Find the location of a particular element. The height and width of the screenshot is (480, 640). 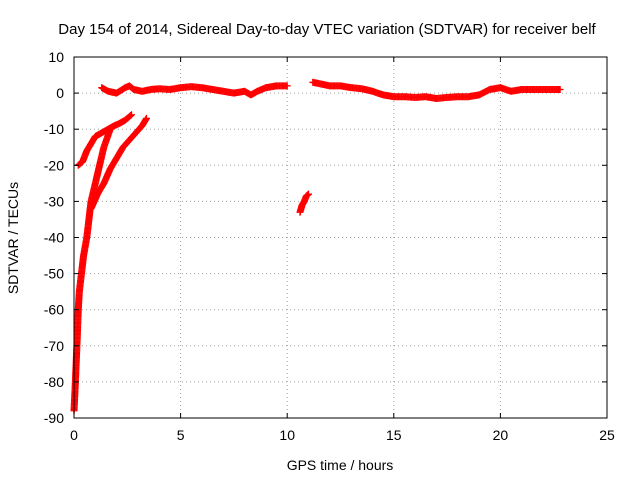

y-axis-label: SDTVAR / TECUs is located at coordinates (13, 238).